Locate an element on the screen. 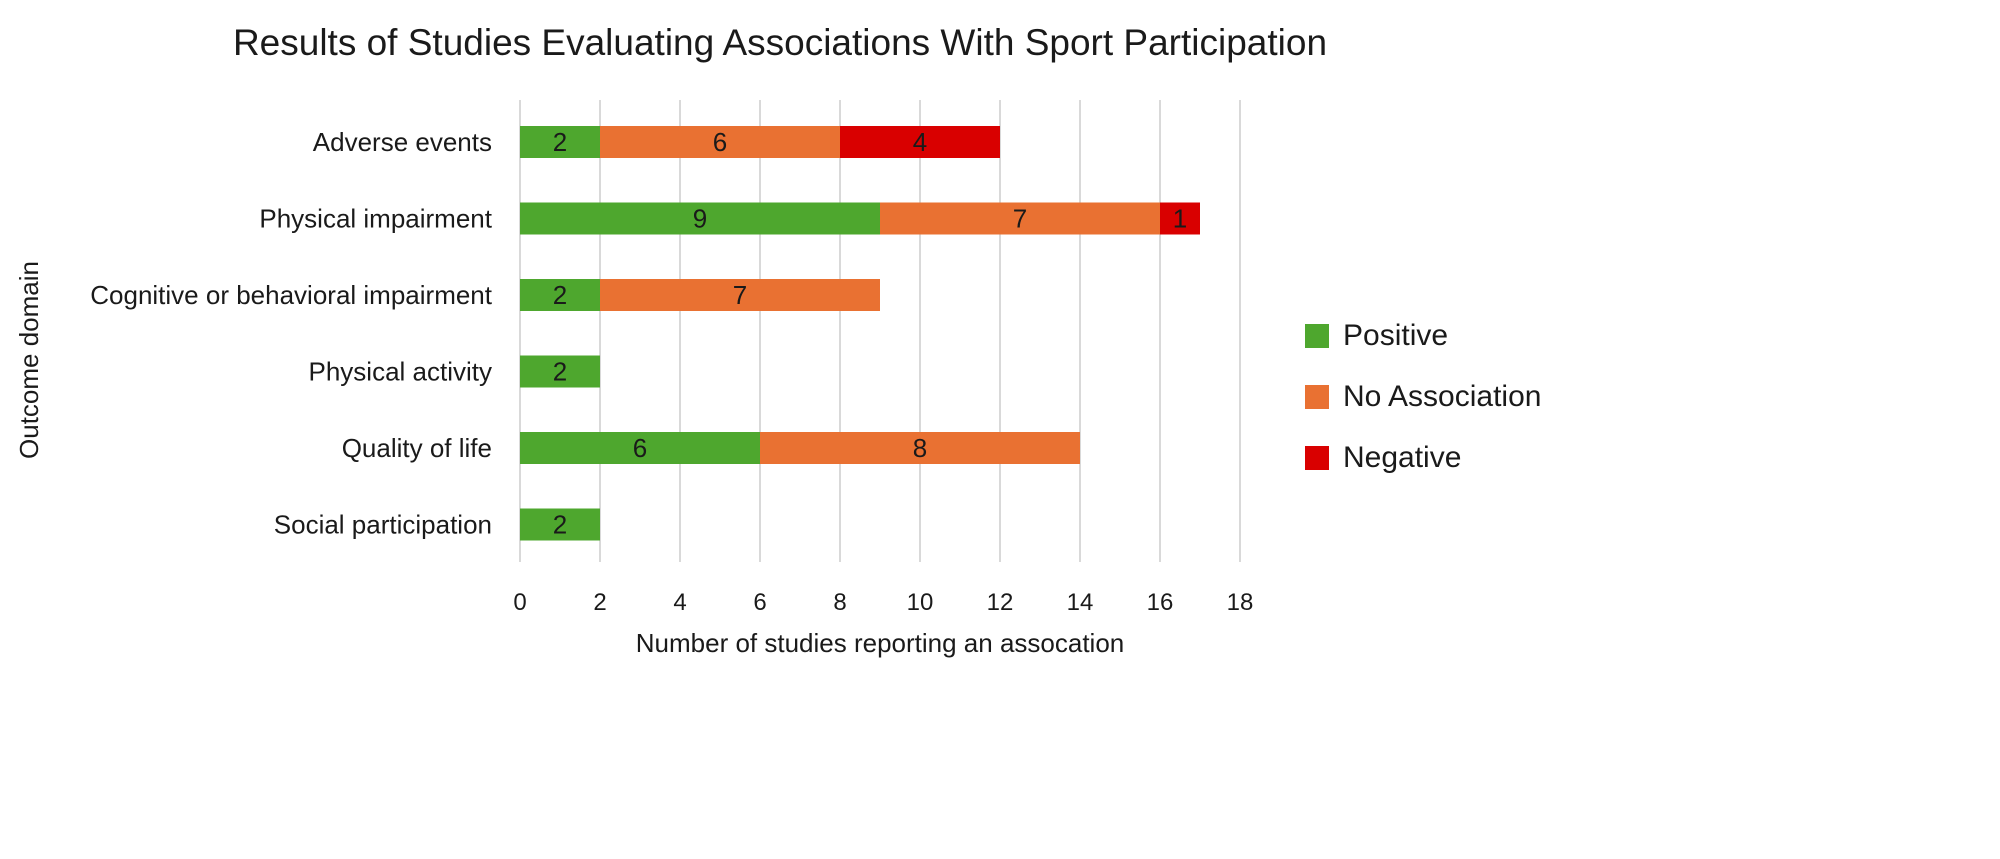 Image resolution: width=2000 pixels, height=859 pixels. data-label: 4 is located at coordinates (920, 142).